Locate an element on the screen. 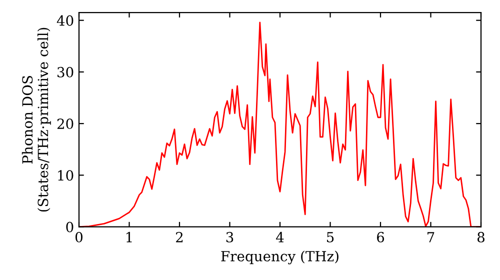 The image size is (500, 280). x-tick-label: 4 is located at coordinates (280, 237).